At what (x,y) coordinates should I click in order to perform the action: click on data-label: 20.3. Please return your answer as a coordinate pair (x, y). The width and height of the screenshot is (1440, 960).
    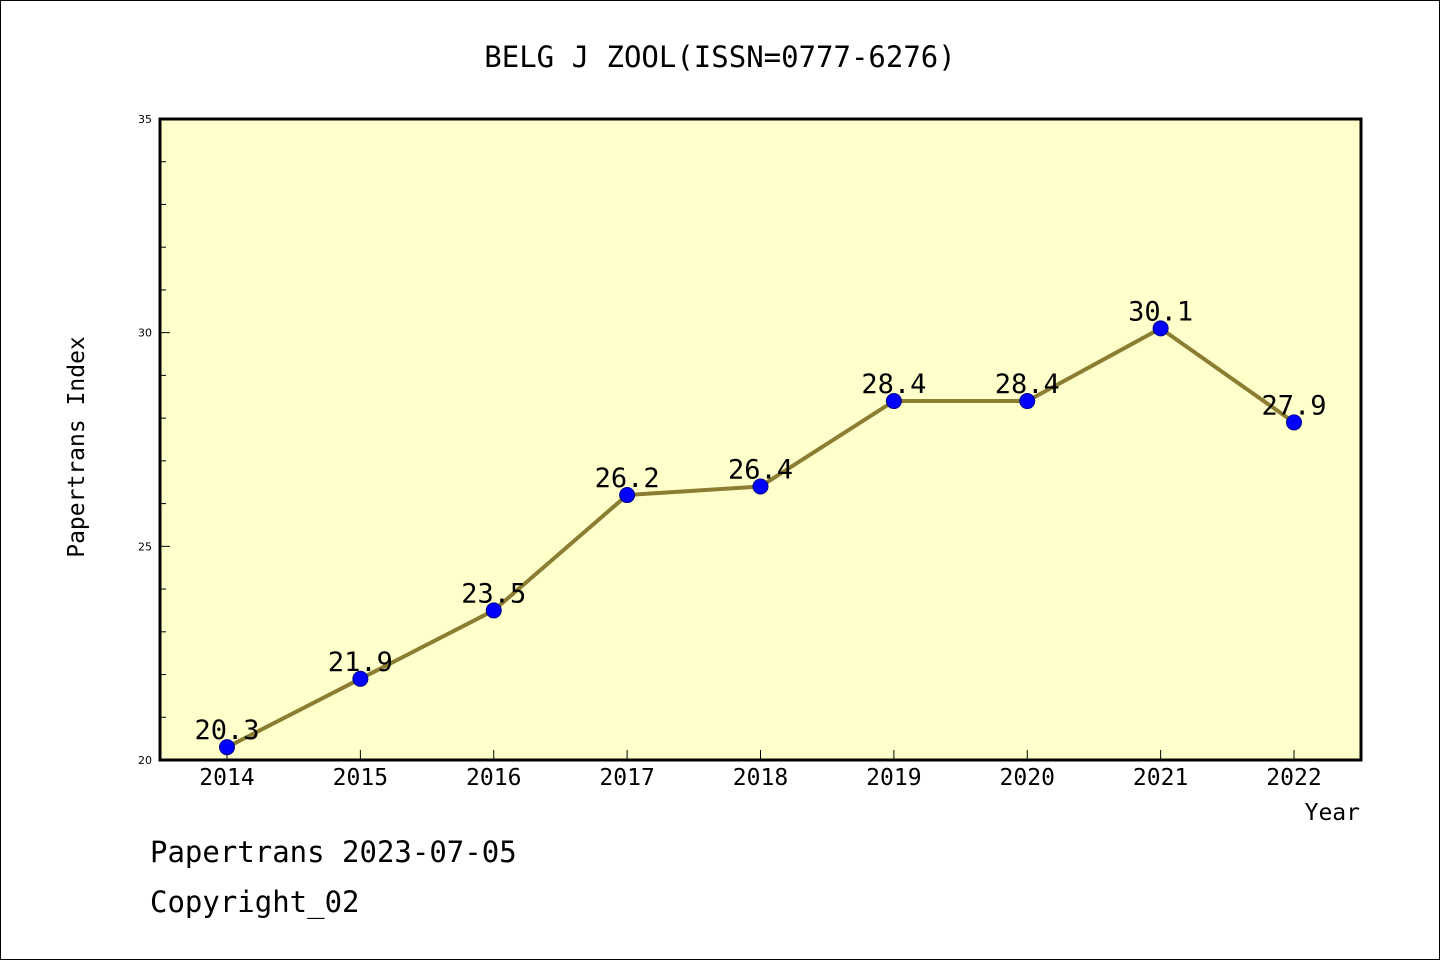
    Looking at the image, I should click on (226, 730).